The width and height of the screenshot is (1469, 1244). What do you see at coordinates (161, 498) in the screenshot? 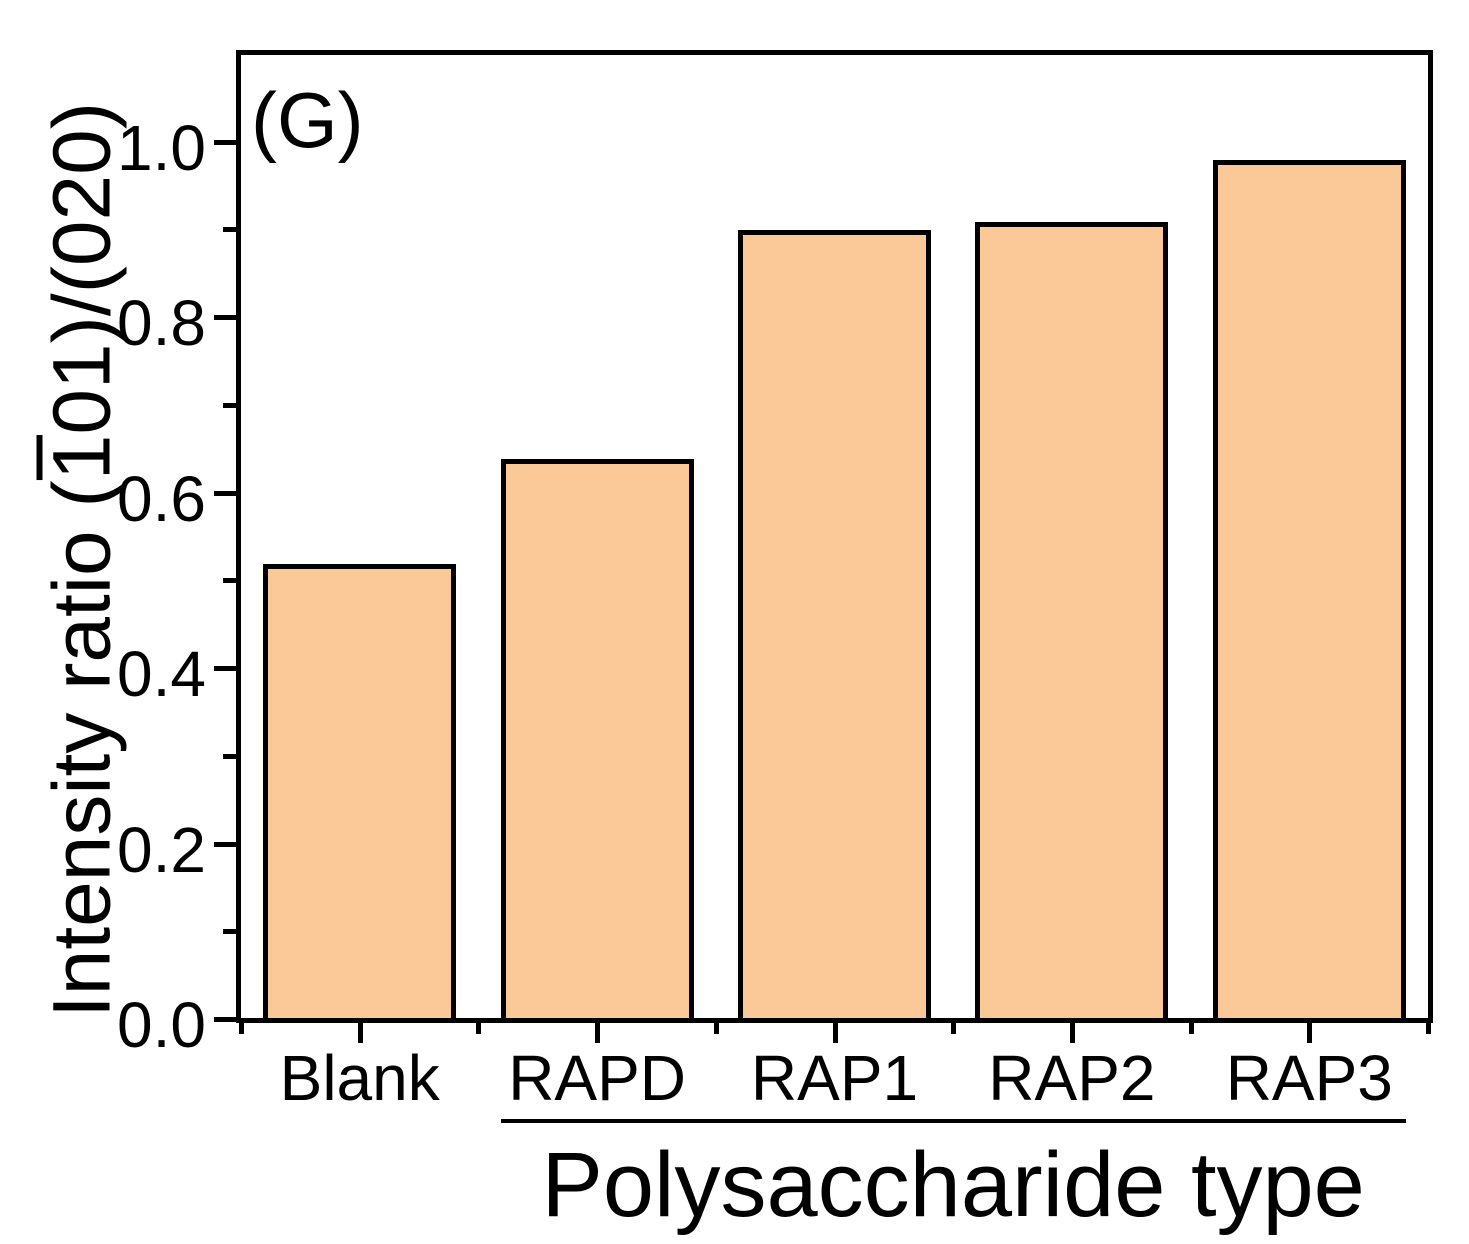
I see `y-tick-label-0.6: 0.6` at bounding box center [161, 498].